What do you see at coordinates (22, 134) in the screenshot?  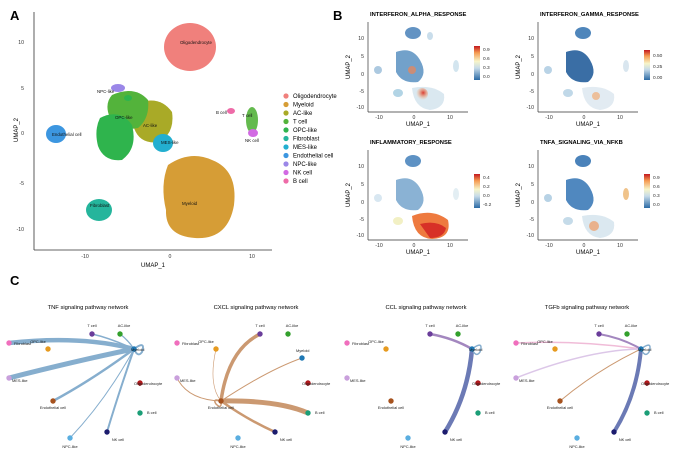 I see `umap-ytick: 0` at bounding box center [22, 134].